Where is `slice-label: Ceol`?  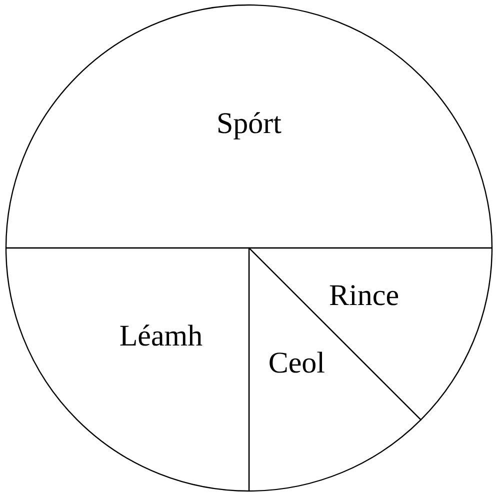
slice-label: Ceol is located at coordinates (296, 363).